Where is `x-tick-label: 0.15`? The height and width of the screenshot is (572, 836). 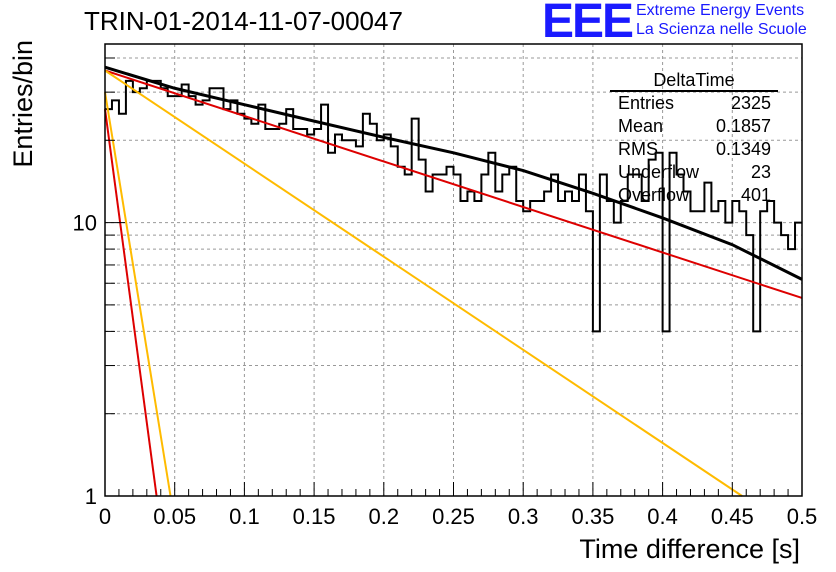 x-tick-label: 0.15 is located at coordinates (314, 516).